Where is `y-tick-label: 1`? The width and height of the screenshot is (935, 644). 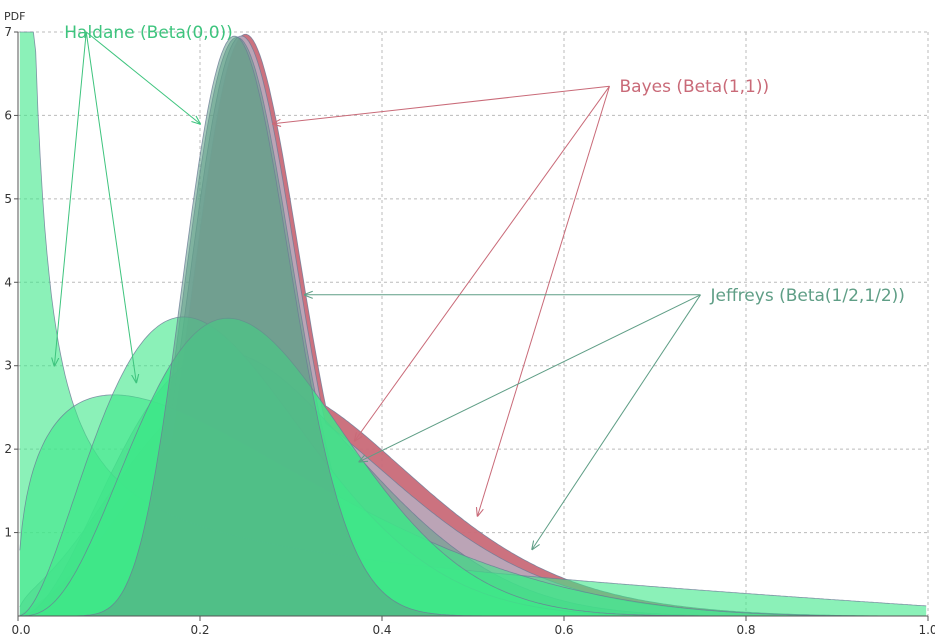
y-tick-label: 1 is located at coordinates (8, 533).